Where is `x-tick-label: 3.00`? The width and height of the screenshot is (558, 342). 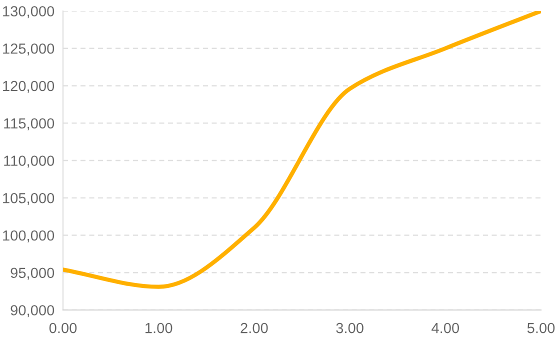 x-tick-label: 3.00 is located at coordinates (350, 328).